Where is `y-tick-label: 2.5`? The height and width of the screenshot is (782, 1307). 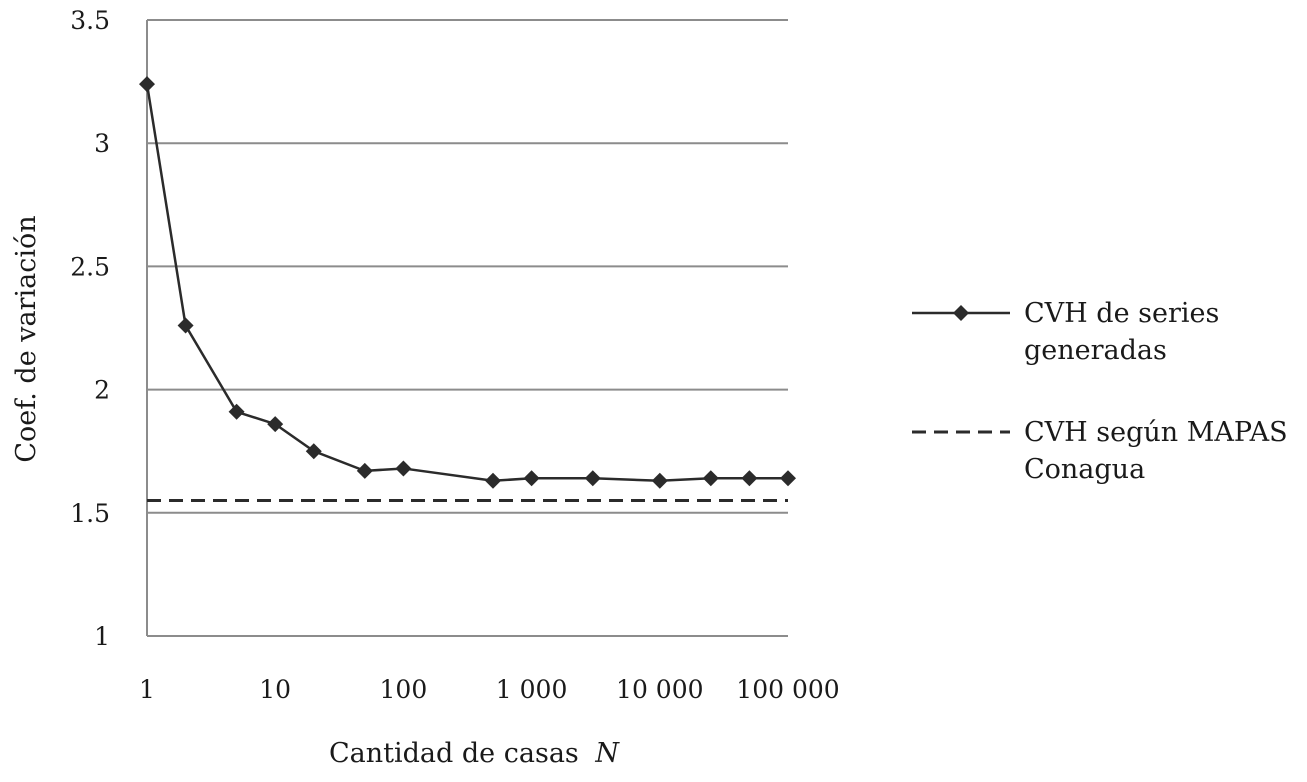
y-tick-label: 2.5 is located at coordinates (90, 266).